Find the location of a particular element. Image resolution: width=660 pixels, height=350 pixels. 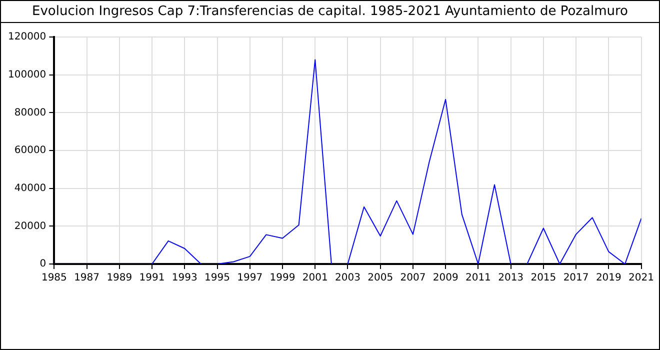

x-tick-label: 2007 is located at coordinates (413, 278).